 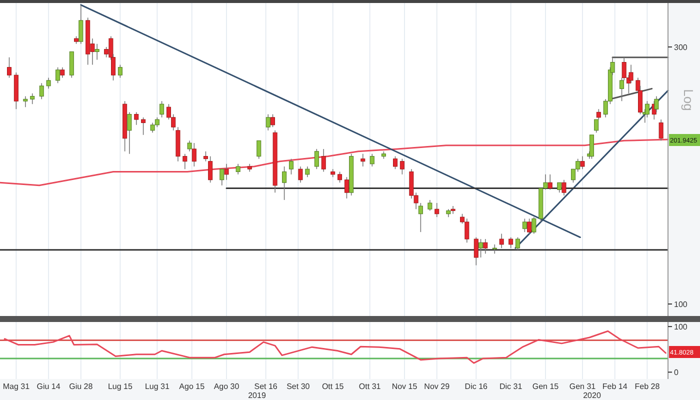 I want to click on x-tick-label: Giu 28, so click(x=81, y=386).